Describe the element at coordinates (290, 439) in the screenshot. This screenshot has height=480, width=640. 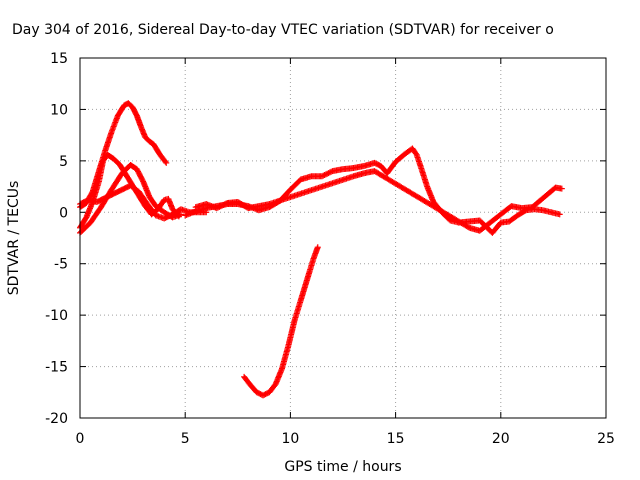
I see `x-tick-label: 10` at that location.